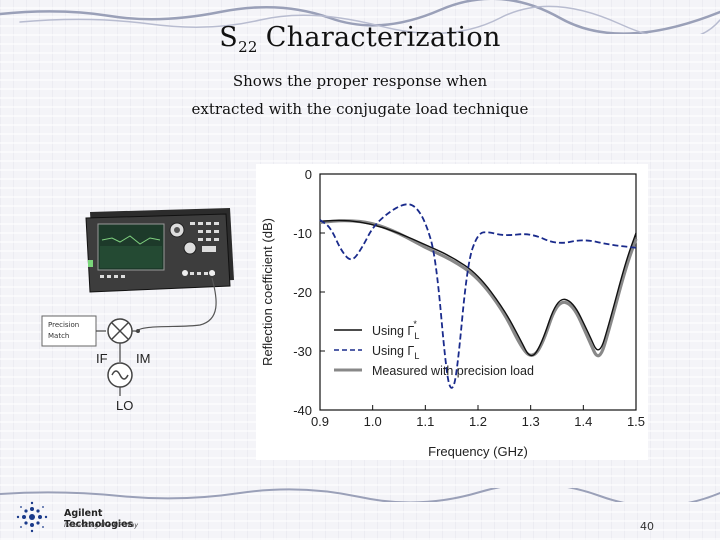  What do you see at coordinates (99, 519) in the screenshot?
I see `agilent-logo-text: Agilent Technologies` at bounding box center [99, 519].